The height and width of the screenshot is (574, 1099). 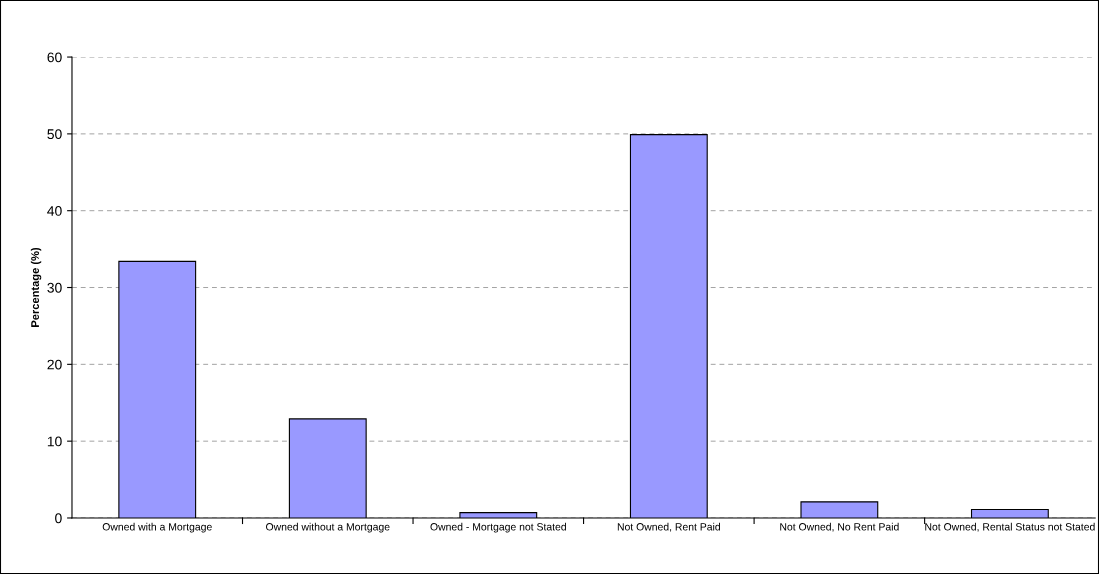 What do you see at coordinates (54, 134) in the screenshot?
I see `y-tick-label: 50` at bounding box center [54, 134].